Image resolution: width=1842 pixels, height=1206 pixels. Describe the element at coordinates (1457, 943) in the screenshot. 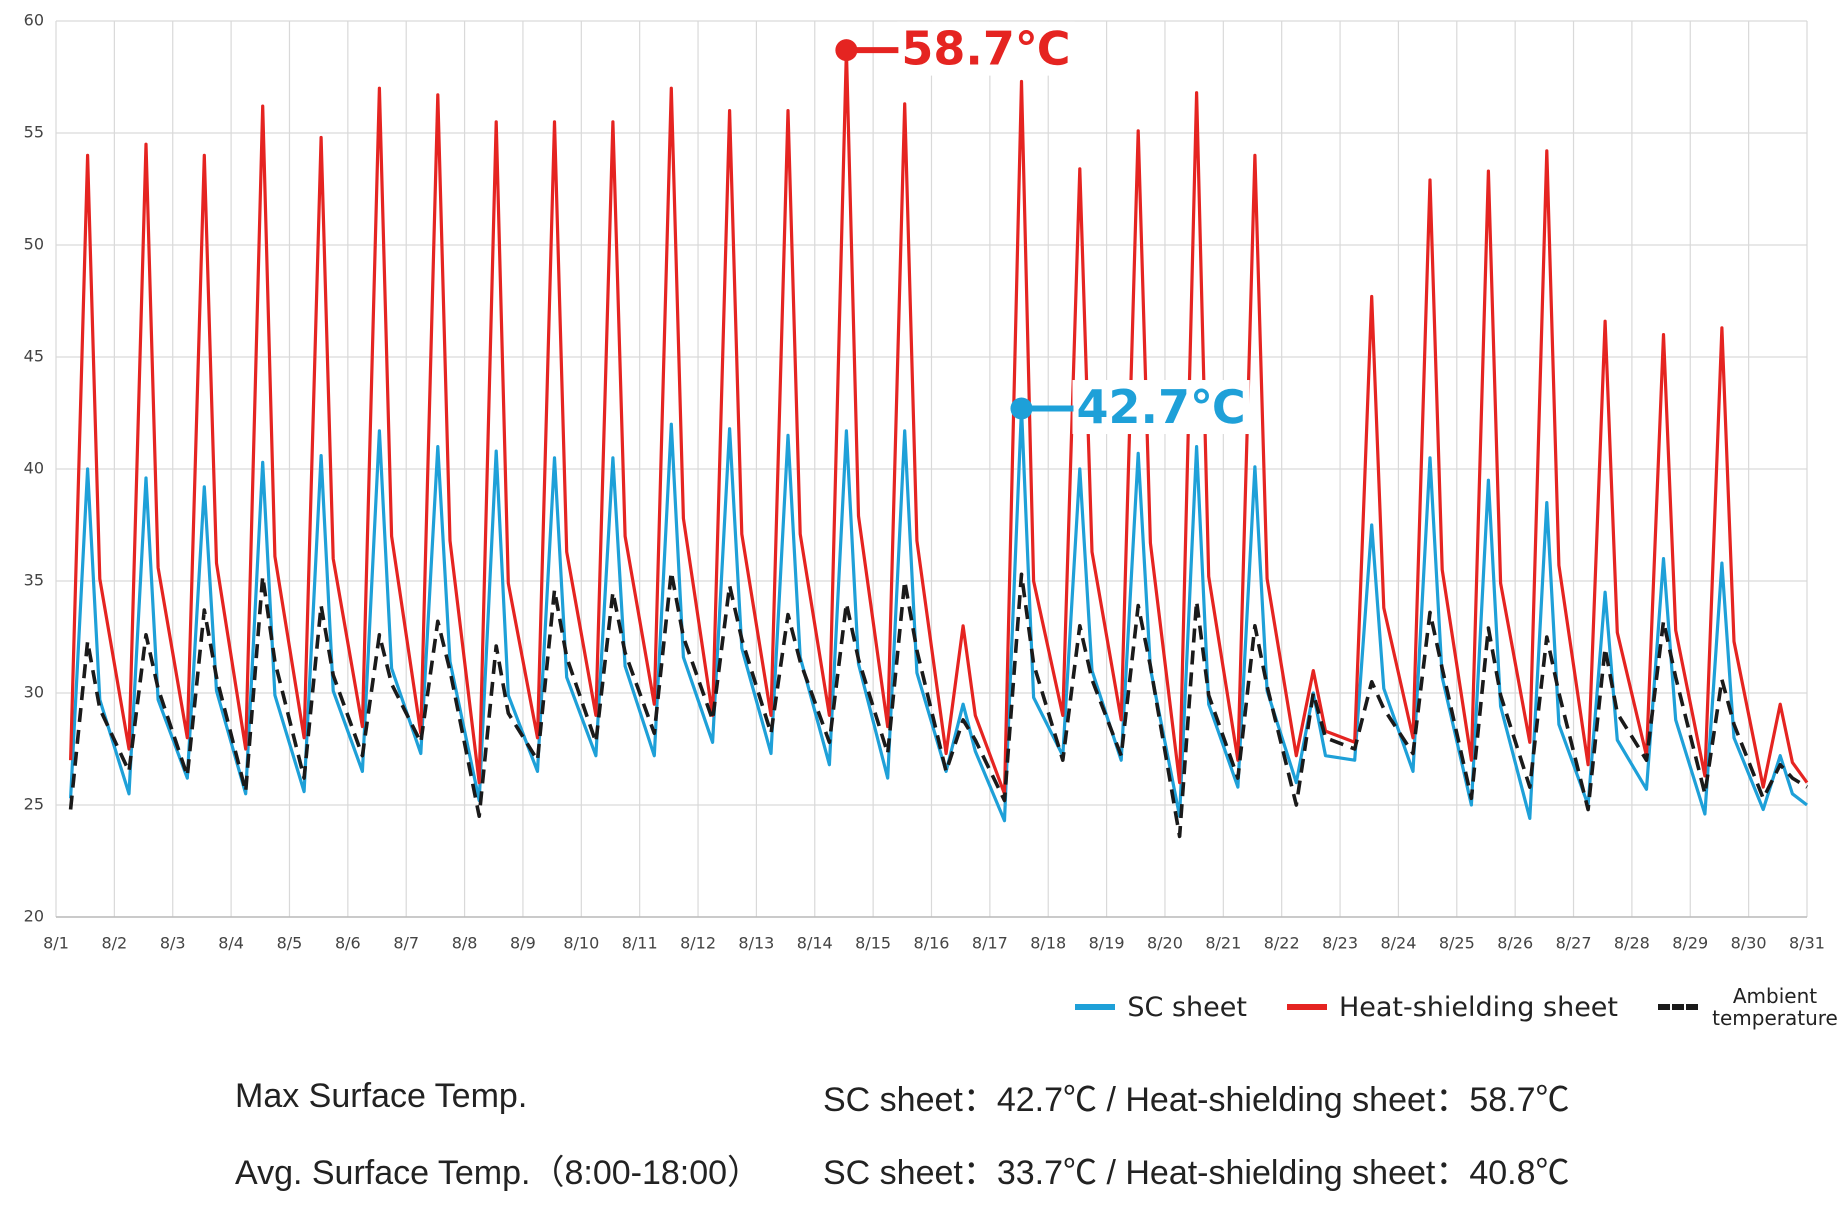

I see `x-tick-label: 8/25` at that location.